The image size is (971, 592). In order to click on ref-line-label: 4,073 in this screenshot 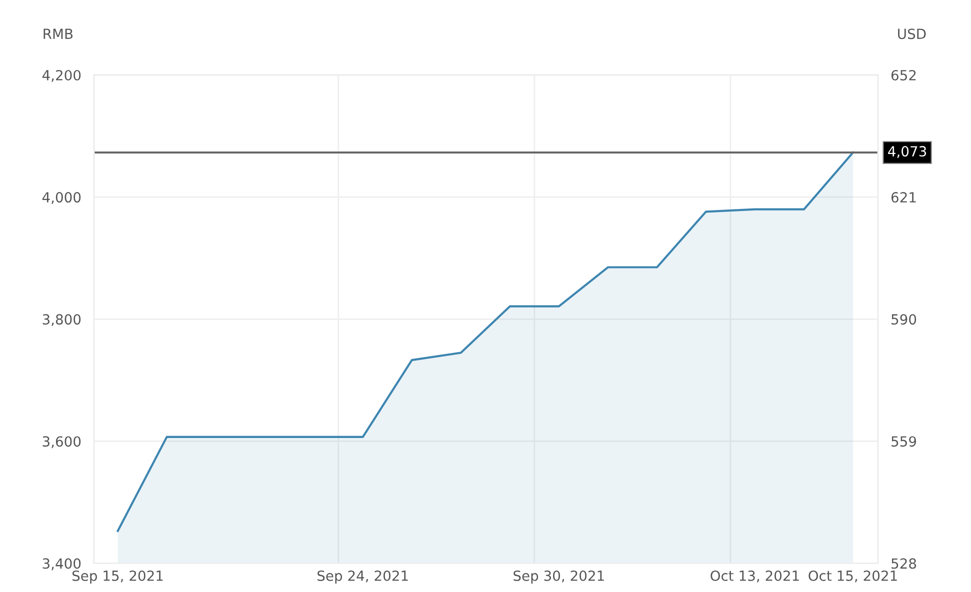, I will do `click(907, 152)`.